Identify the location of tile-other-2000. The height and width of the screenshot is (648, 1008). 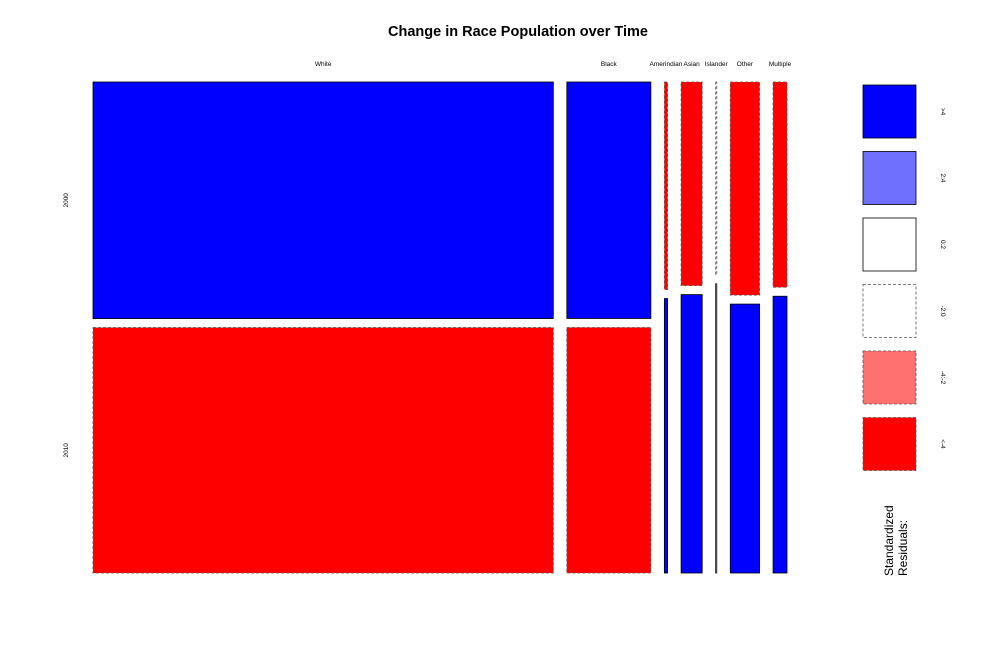
(744, 188).